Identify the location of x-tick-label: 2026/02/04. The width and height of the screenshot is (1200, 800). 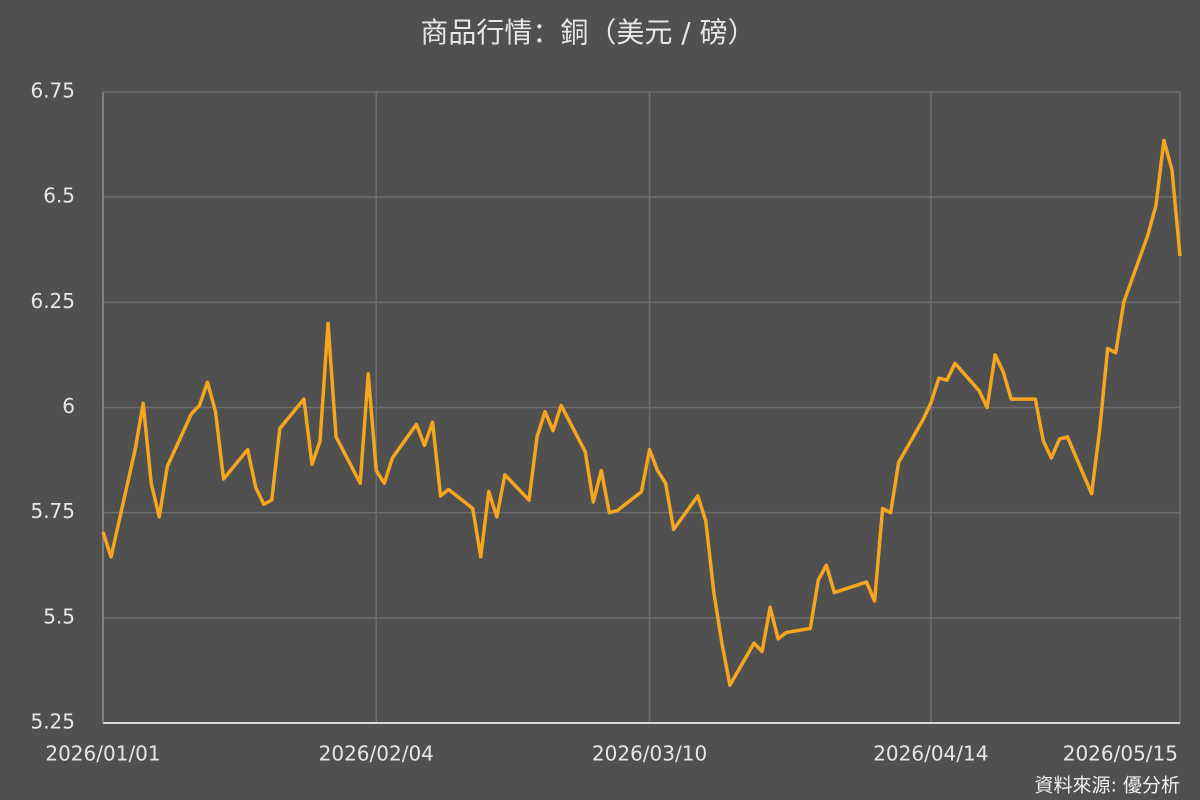
(376, 754).